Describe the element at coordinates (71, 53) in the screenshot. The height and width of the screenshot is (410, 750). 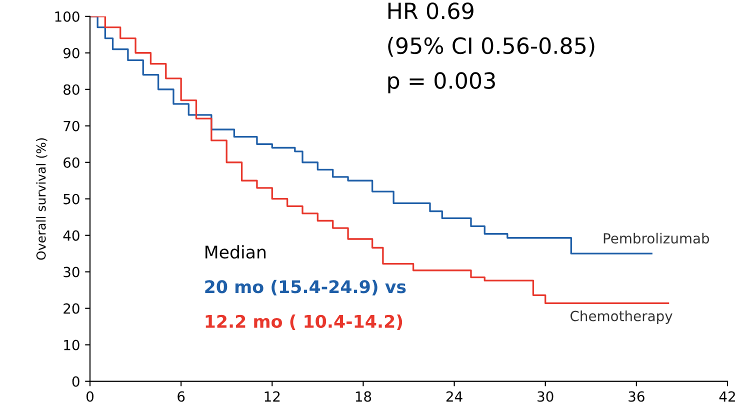
I see `y-tick-label: 90` at that location.